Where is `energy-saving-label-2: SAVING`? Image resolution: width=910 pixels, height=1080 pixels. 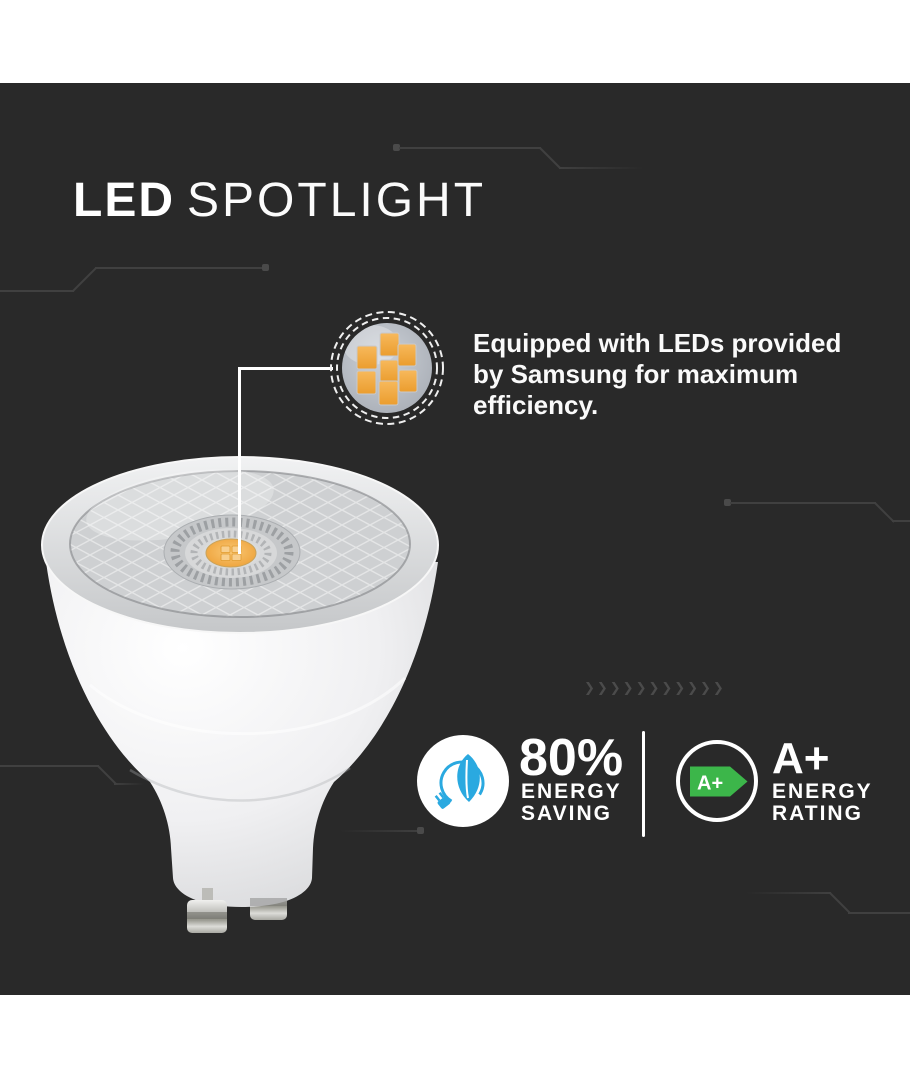 energy-saving-label-2: SAVING is located at coordinates (566, 813).